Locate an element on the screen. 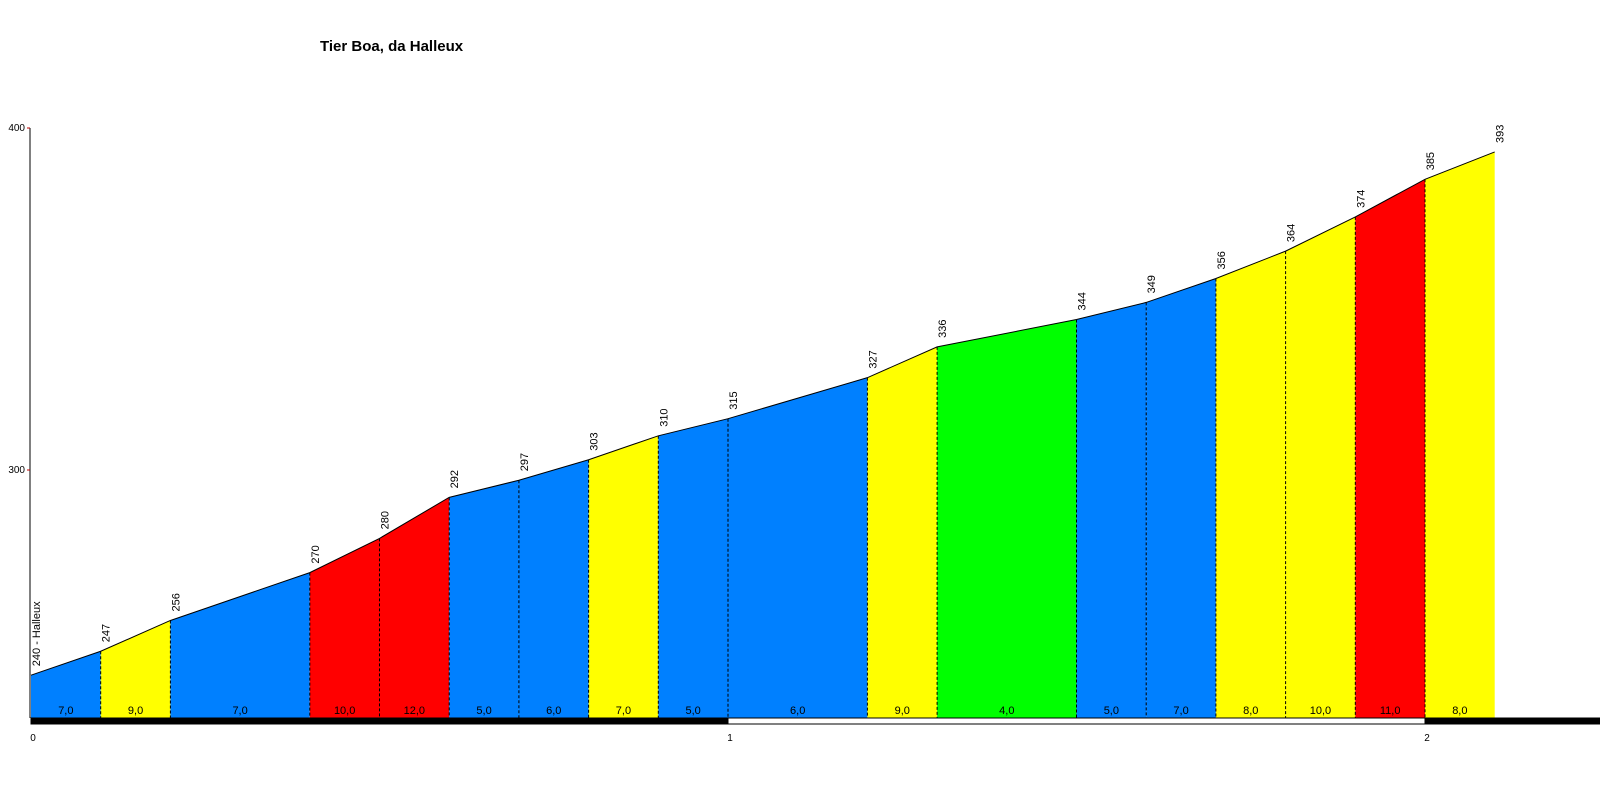  x-tick-label: 0 is located at coordinates (33, 738).